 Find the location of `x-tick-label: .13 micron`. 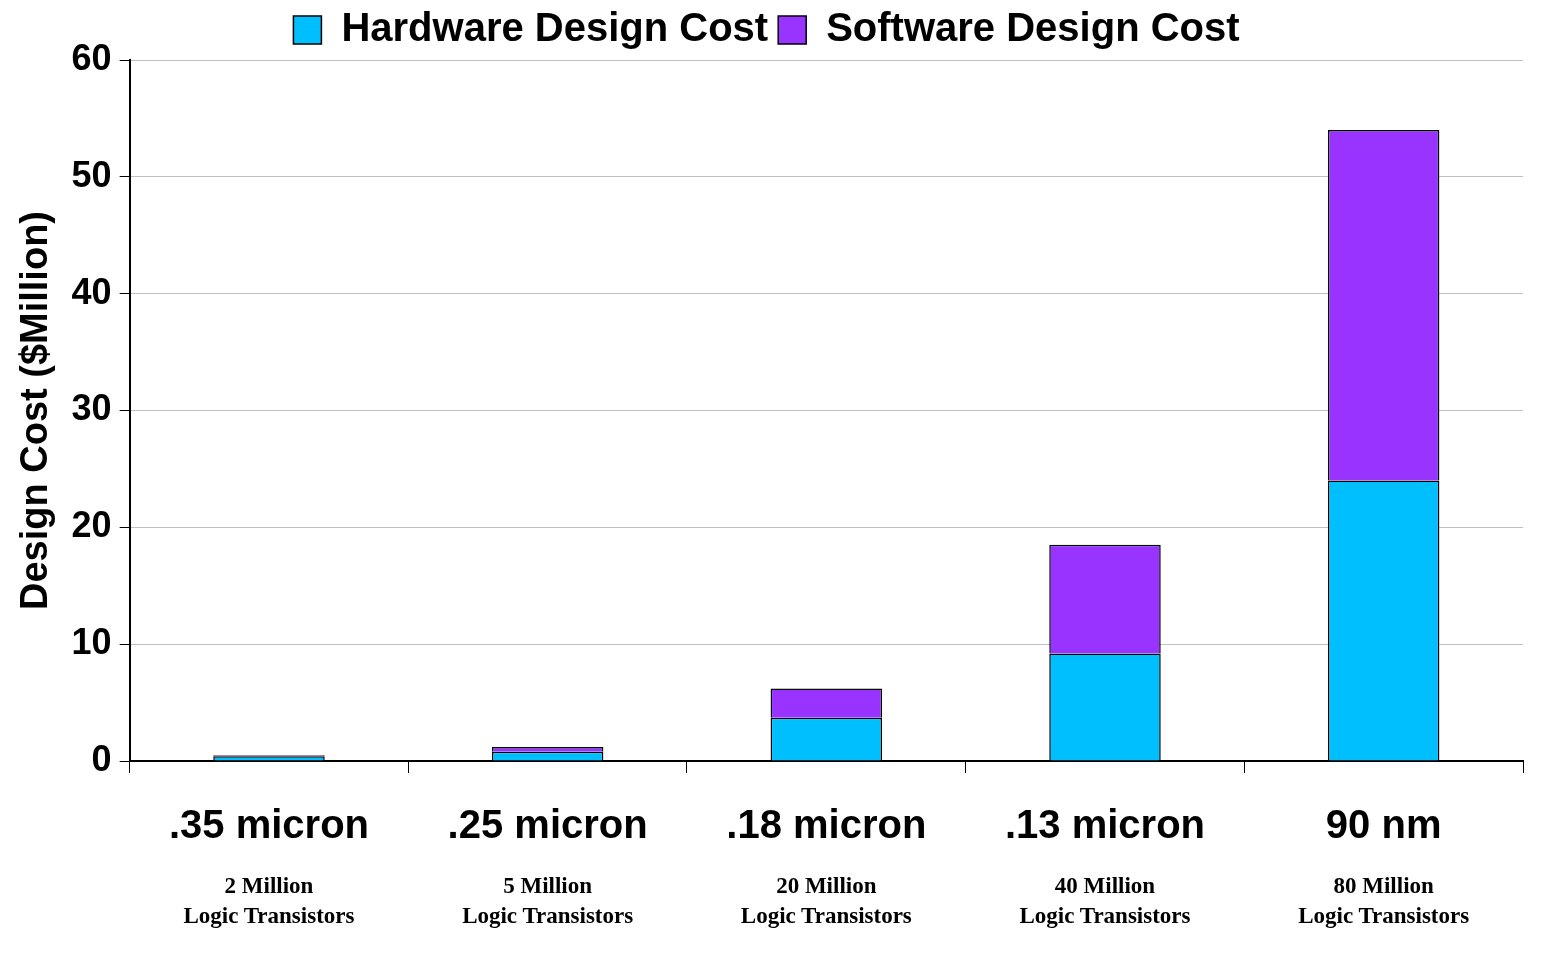

x-tick-label: .13 micron is located at coordinates (1105, 824).